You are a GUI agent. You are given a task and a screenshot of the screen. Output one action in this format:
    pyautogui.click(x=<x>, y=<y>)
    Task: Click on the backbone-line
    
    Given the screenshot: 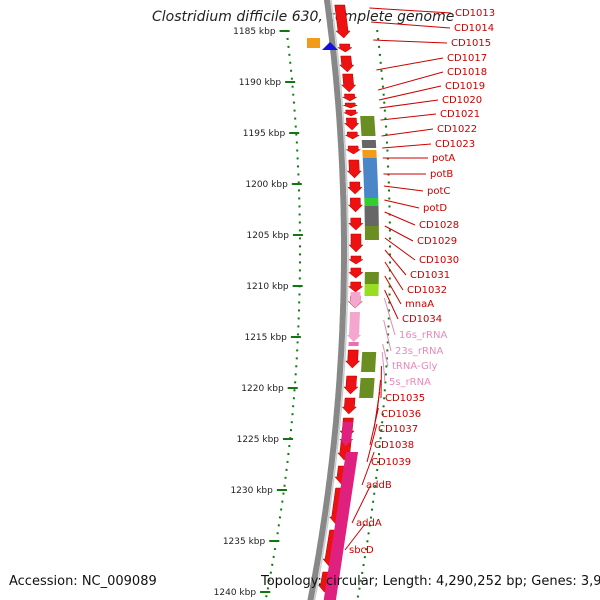 What is the action you would take?
    pyautogui.click(x=327, y=300)
    